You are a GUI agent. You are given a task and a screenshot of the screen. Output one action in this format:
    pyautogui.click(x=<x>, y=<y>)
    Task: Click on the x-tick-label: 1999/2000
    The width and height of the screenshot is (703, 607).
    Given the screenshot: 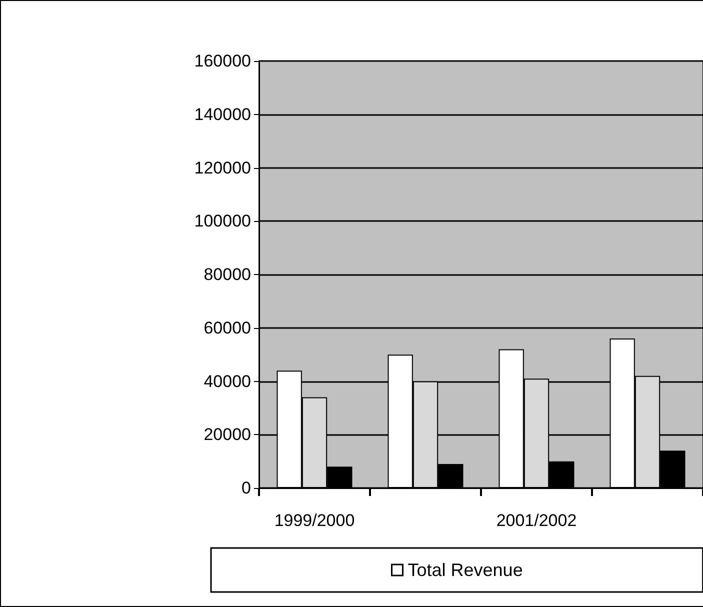 What is the action you would take?
    pyautogui.click(x=314, y=520)
    